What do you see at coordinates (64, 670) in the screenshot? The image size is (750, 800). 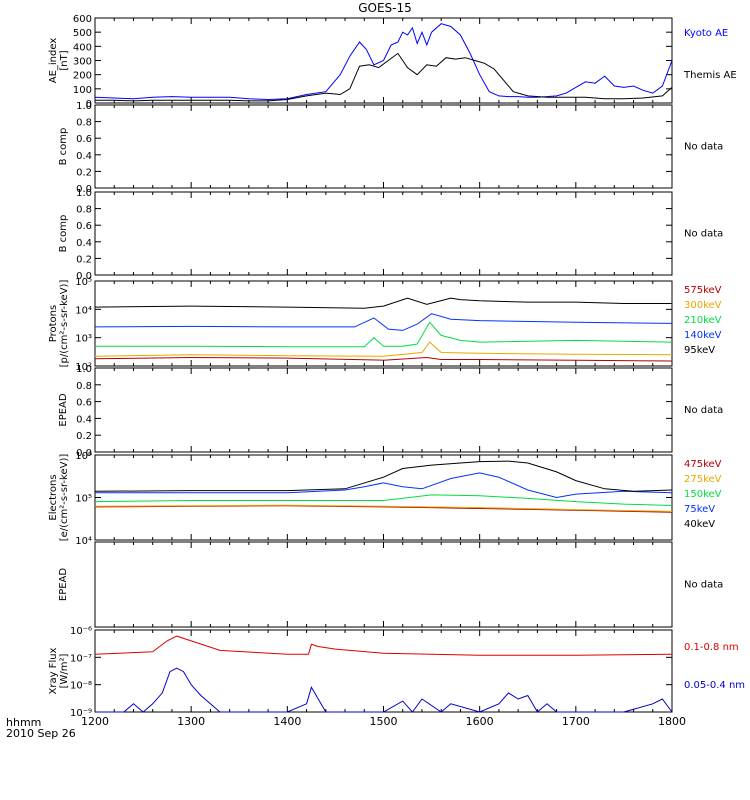 I see `y-axis-label: [W/m²]` at bounding box center [64, 670].